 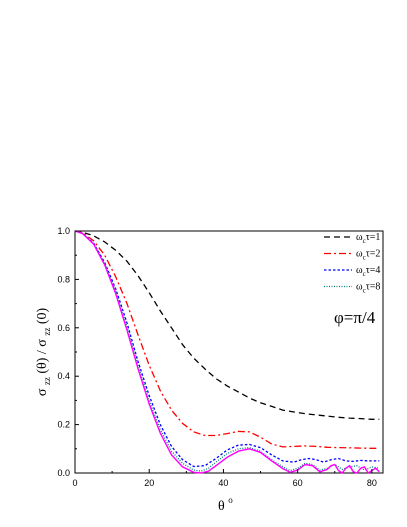 What do you see at coordinates (223, 483) in the screenshot?
I see `x-tick-label: 40` at bounding box center [223, 483].